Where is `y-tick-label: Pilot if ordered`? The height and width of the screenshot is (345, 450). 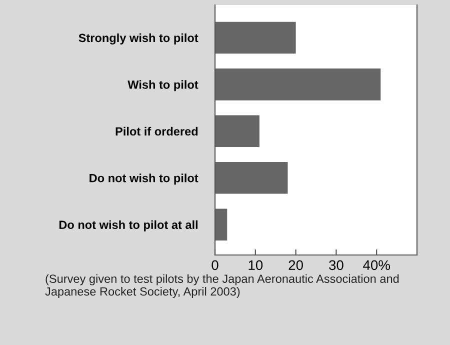 y-tick-label: Pilot if ordered is located at coordinates (157, 131).